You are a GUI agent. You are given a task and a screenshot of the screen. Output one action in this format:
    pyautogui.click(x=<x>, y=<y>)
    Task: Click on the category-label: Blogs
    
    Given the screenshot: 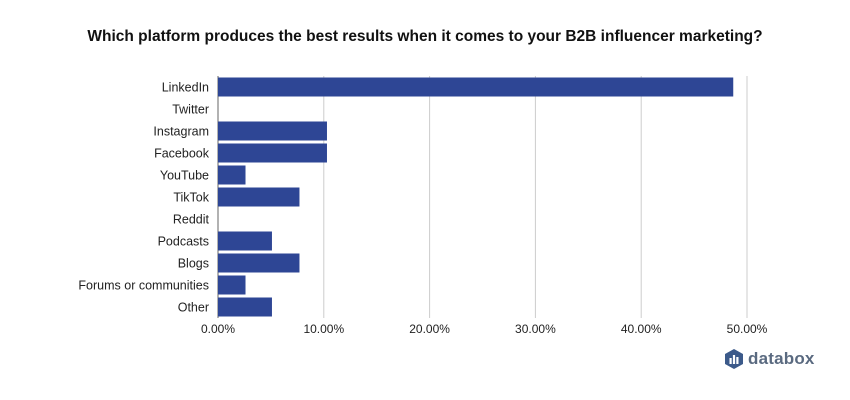 What is the action you would take?
    pyautogui.click(x=193, y=264)
    